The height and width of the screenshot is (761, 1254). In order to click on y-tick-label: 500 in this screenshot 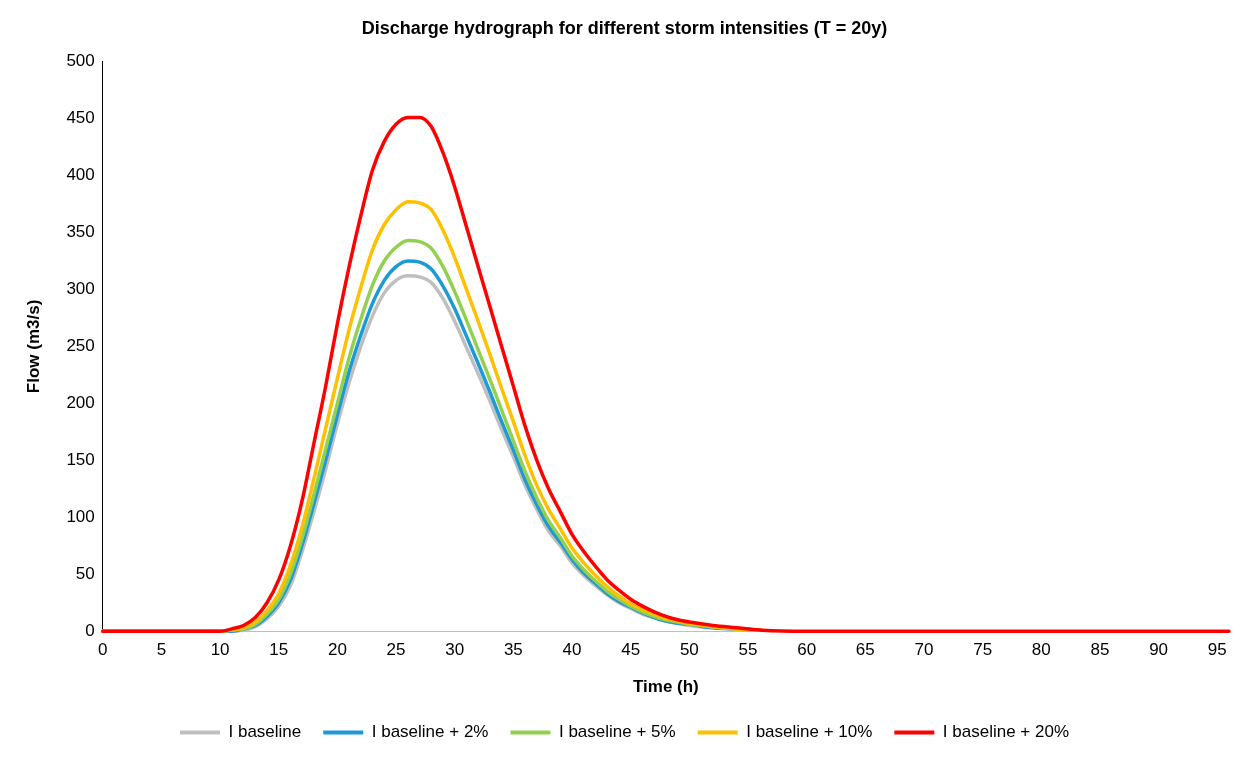, I will do `click(80, 61)`.